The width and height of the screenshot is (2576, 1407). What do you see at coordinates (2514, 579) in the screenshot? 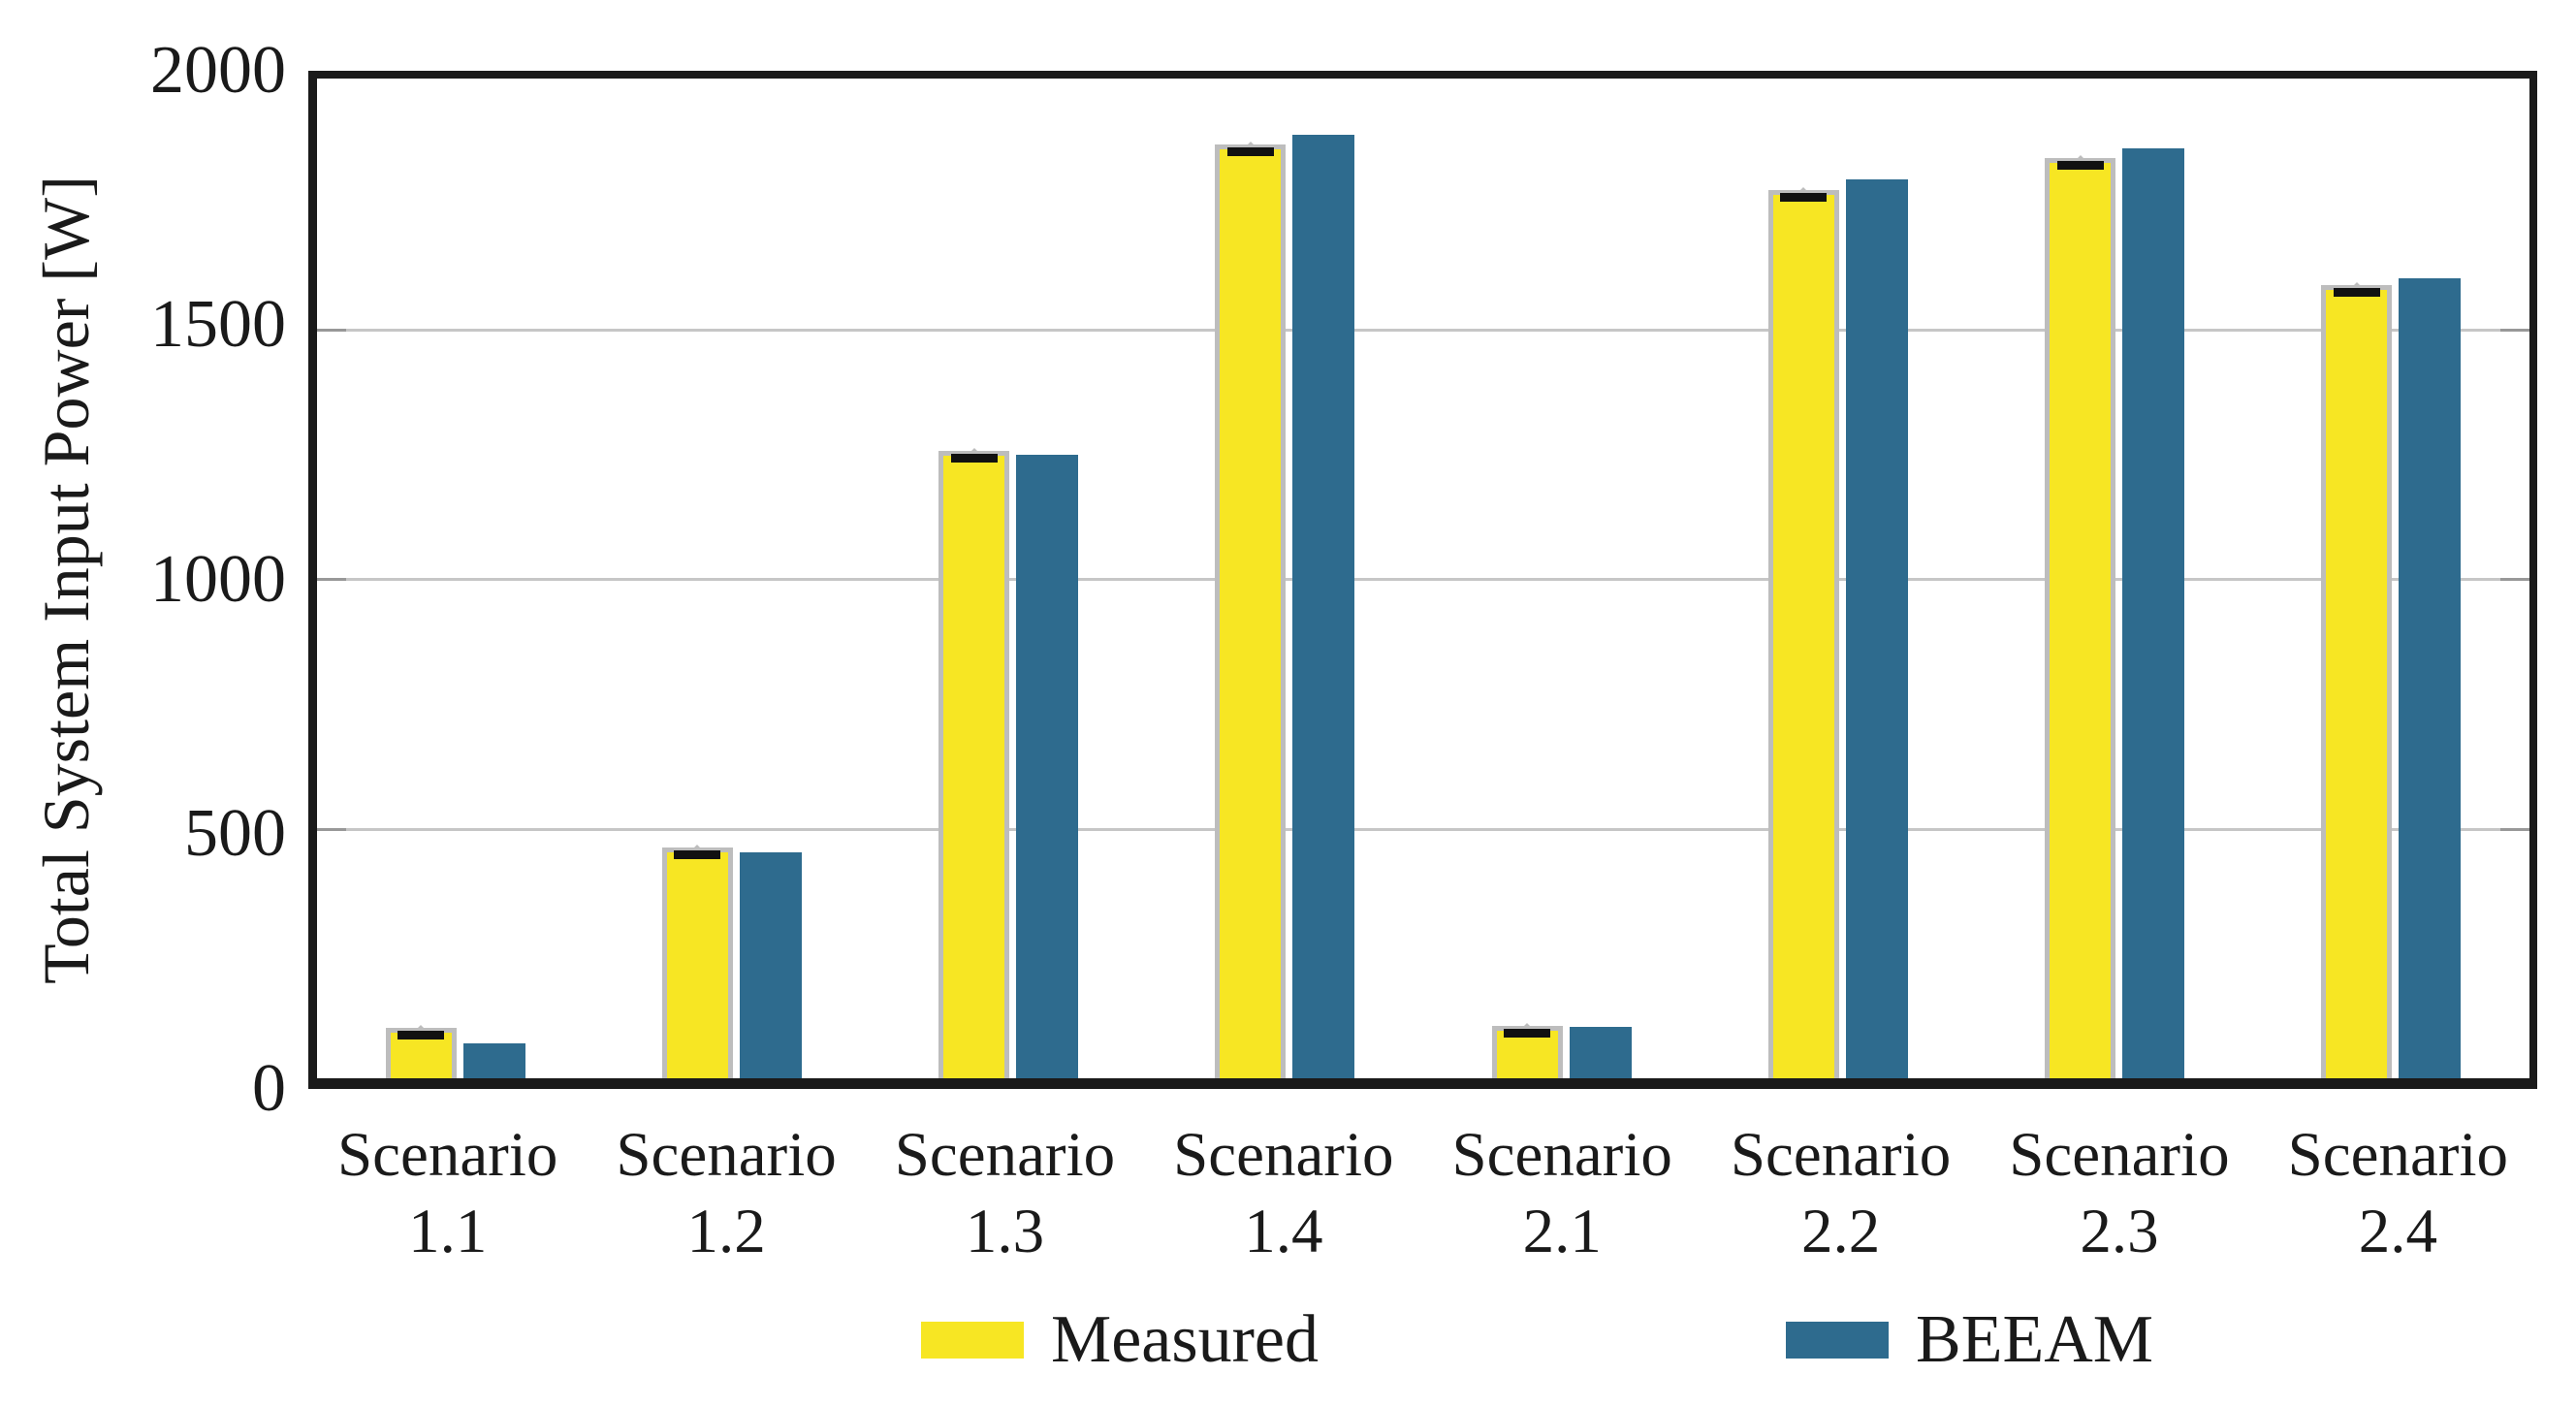
I see `axis-tick-1000-right` at bounding box center [2514, 579].